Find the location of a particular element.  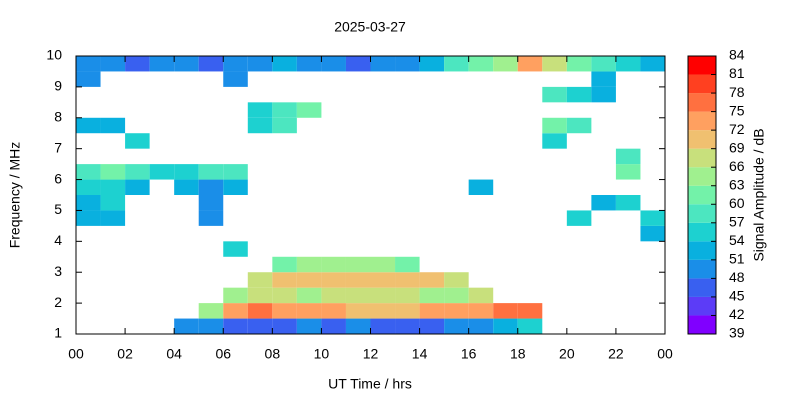

colorbar-tick-label: 42 is located at coordinates (737, 314).